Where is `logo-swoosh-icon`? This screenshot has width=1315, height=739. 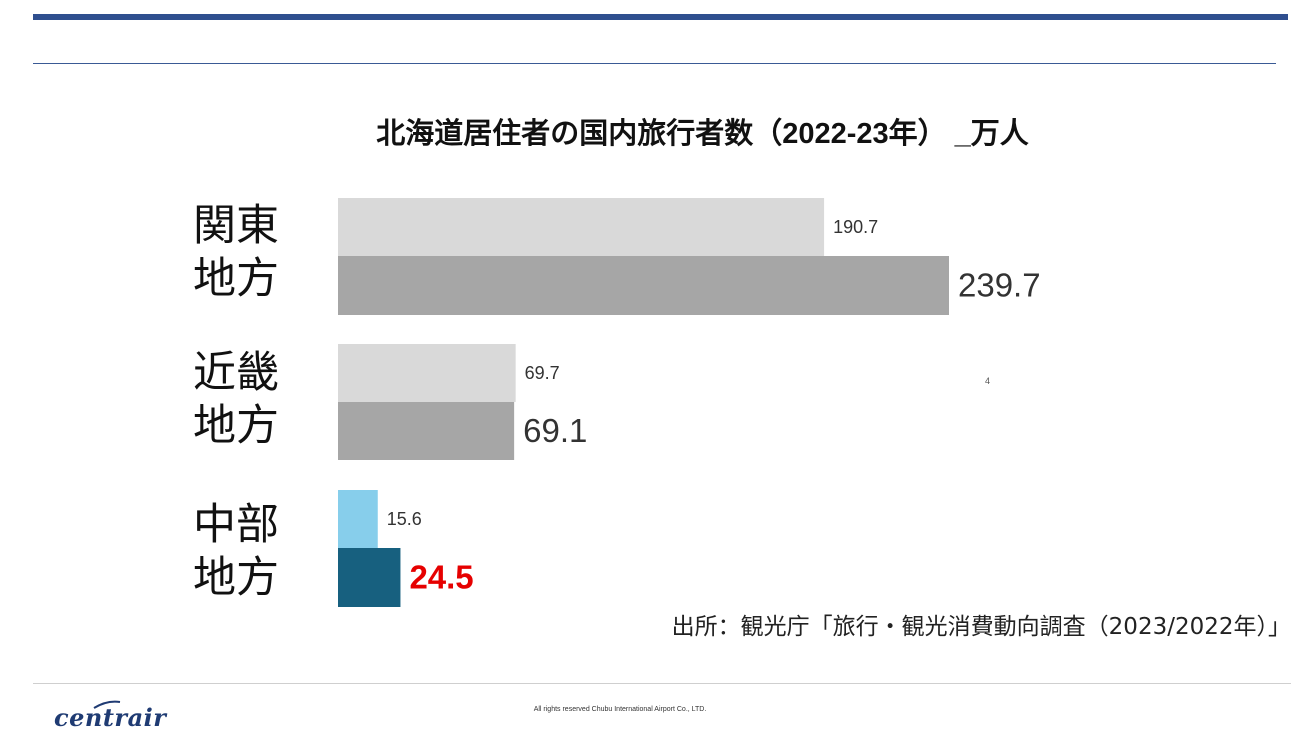 logo-swoosh-icon is located at coordinates (107, 704).